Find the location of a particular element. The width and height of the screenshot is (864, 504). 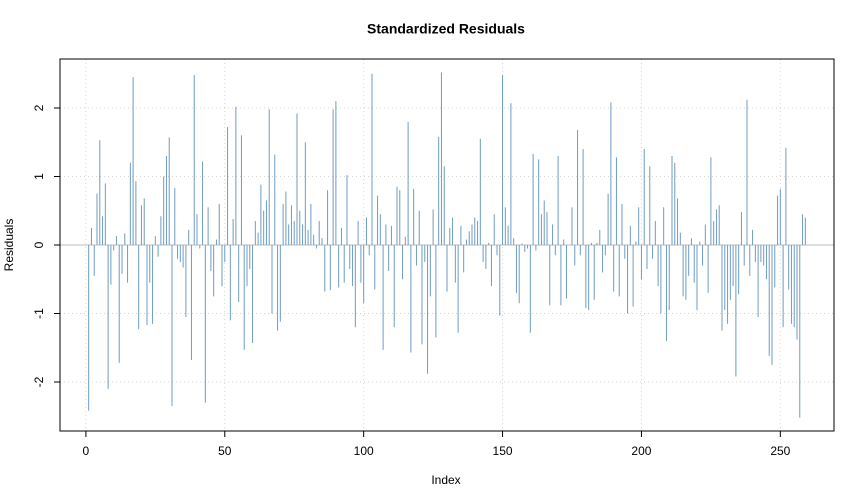

y-tick-label: 0 is located at coordinates (39, 244).